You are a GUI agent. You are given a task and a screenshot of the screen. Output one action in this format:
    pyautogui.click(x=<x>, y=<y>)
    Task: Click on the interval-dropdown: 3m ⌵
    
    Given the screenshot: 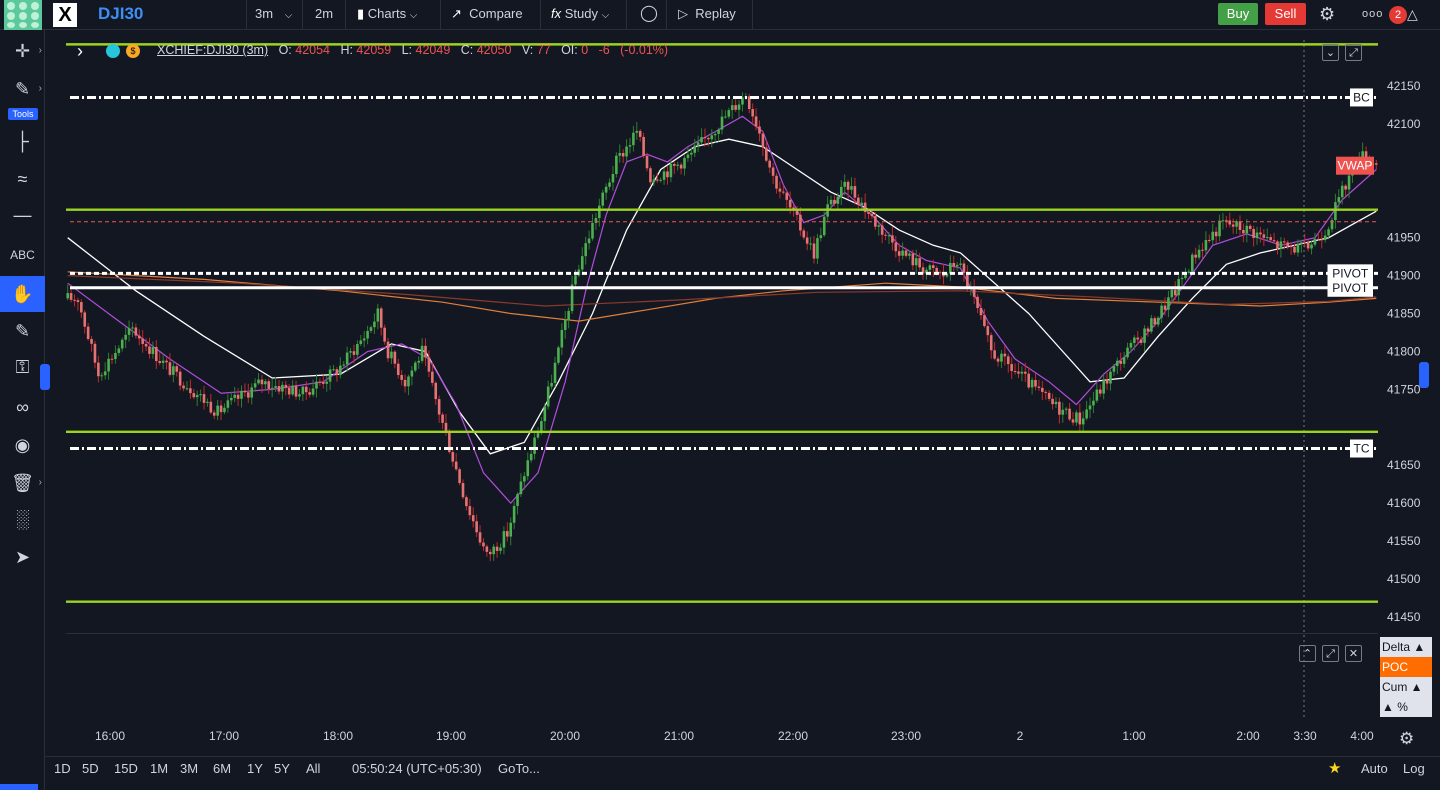 What is the action you would take?
    pyautogui.click(x=274, y=13)
    